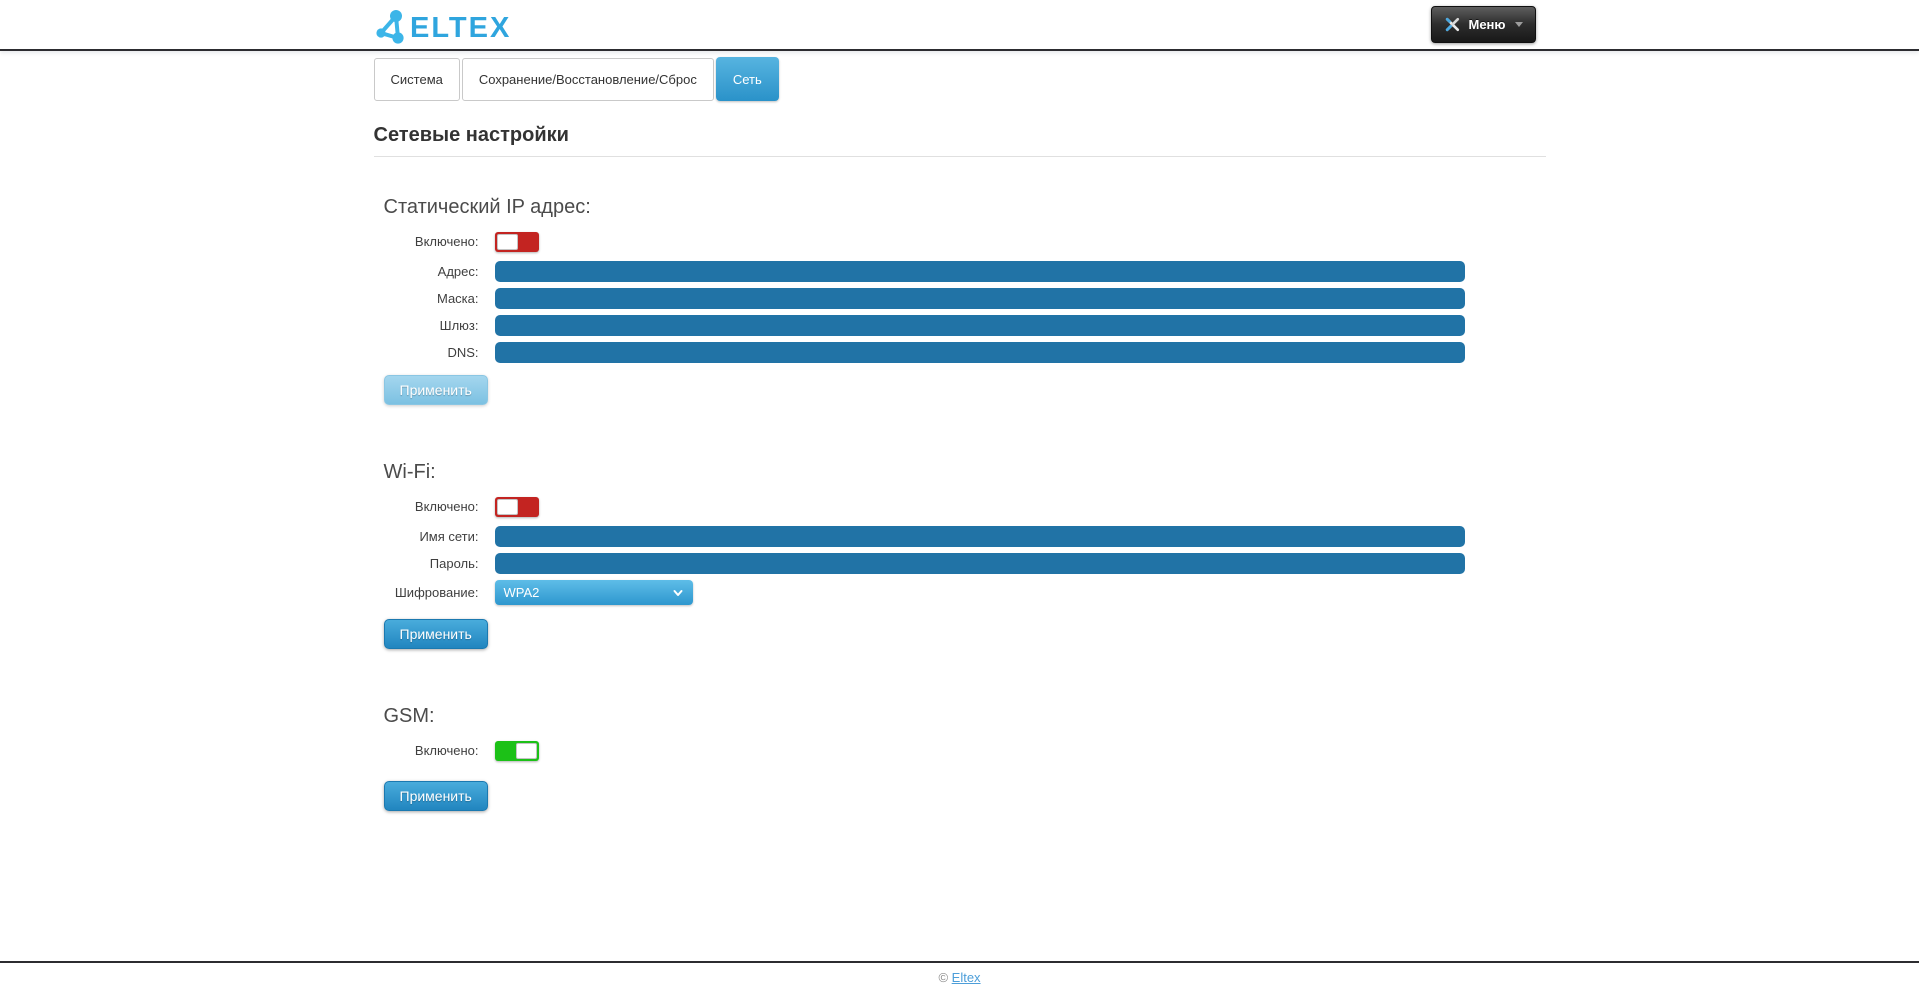 Image resolution: width=1919 pixels, height=994 pixels. I want to click on tab-system: Система, so click(416, 79).